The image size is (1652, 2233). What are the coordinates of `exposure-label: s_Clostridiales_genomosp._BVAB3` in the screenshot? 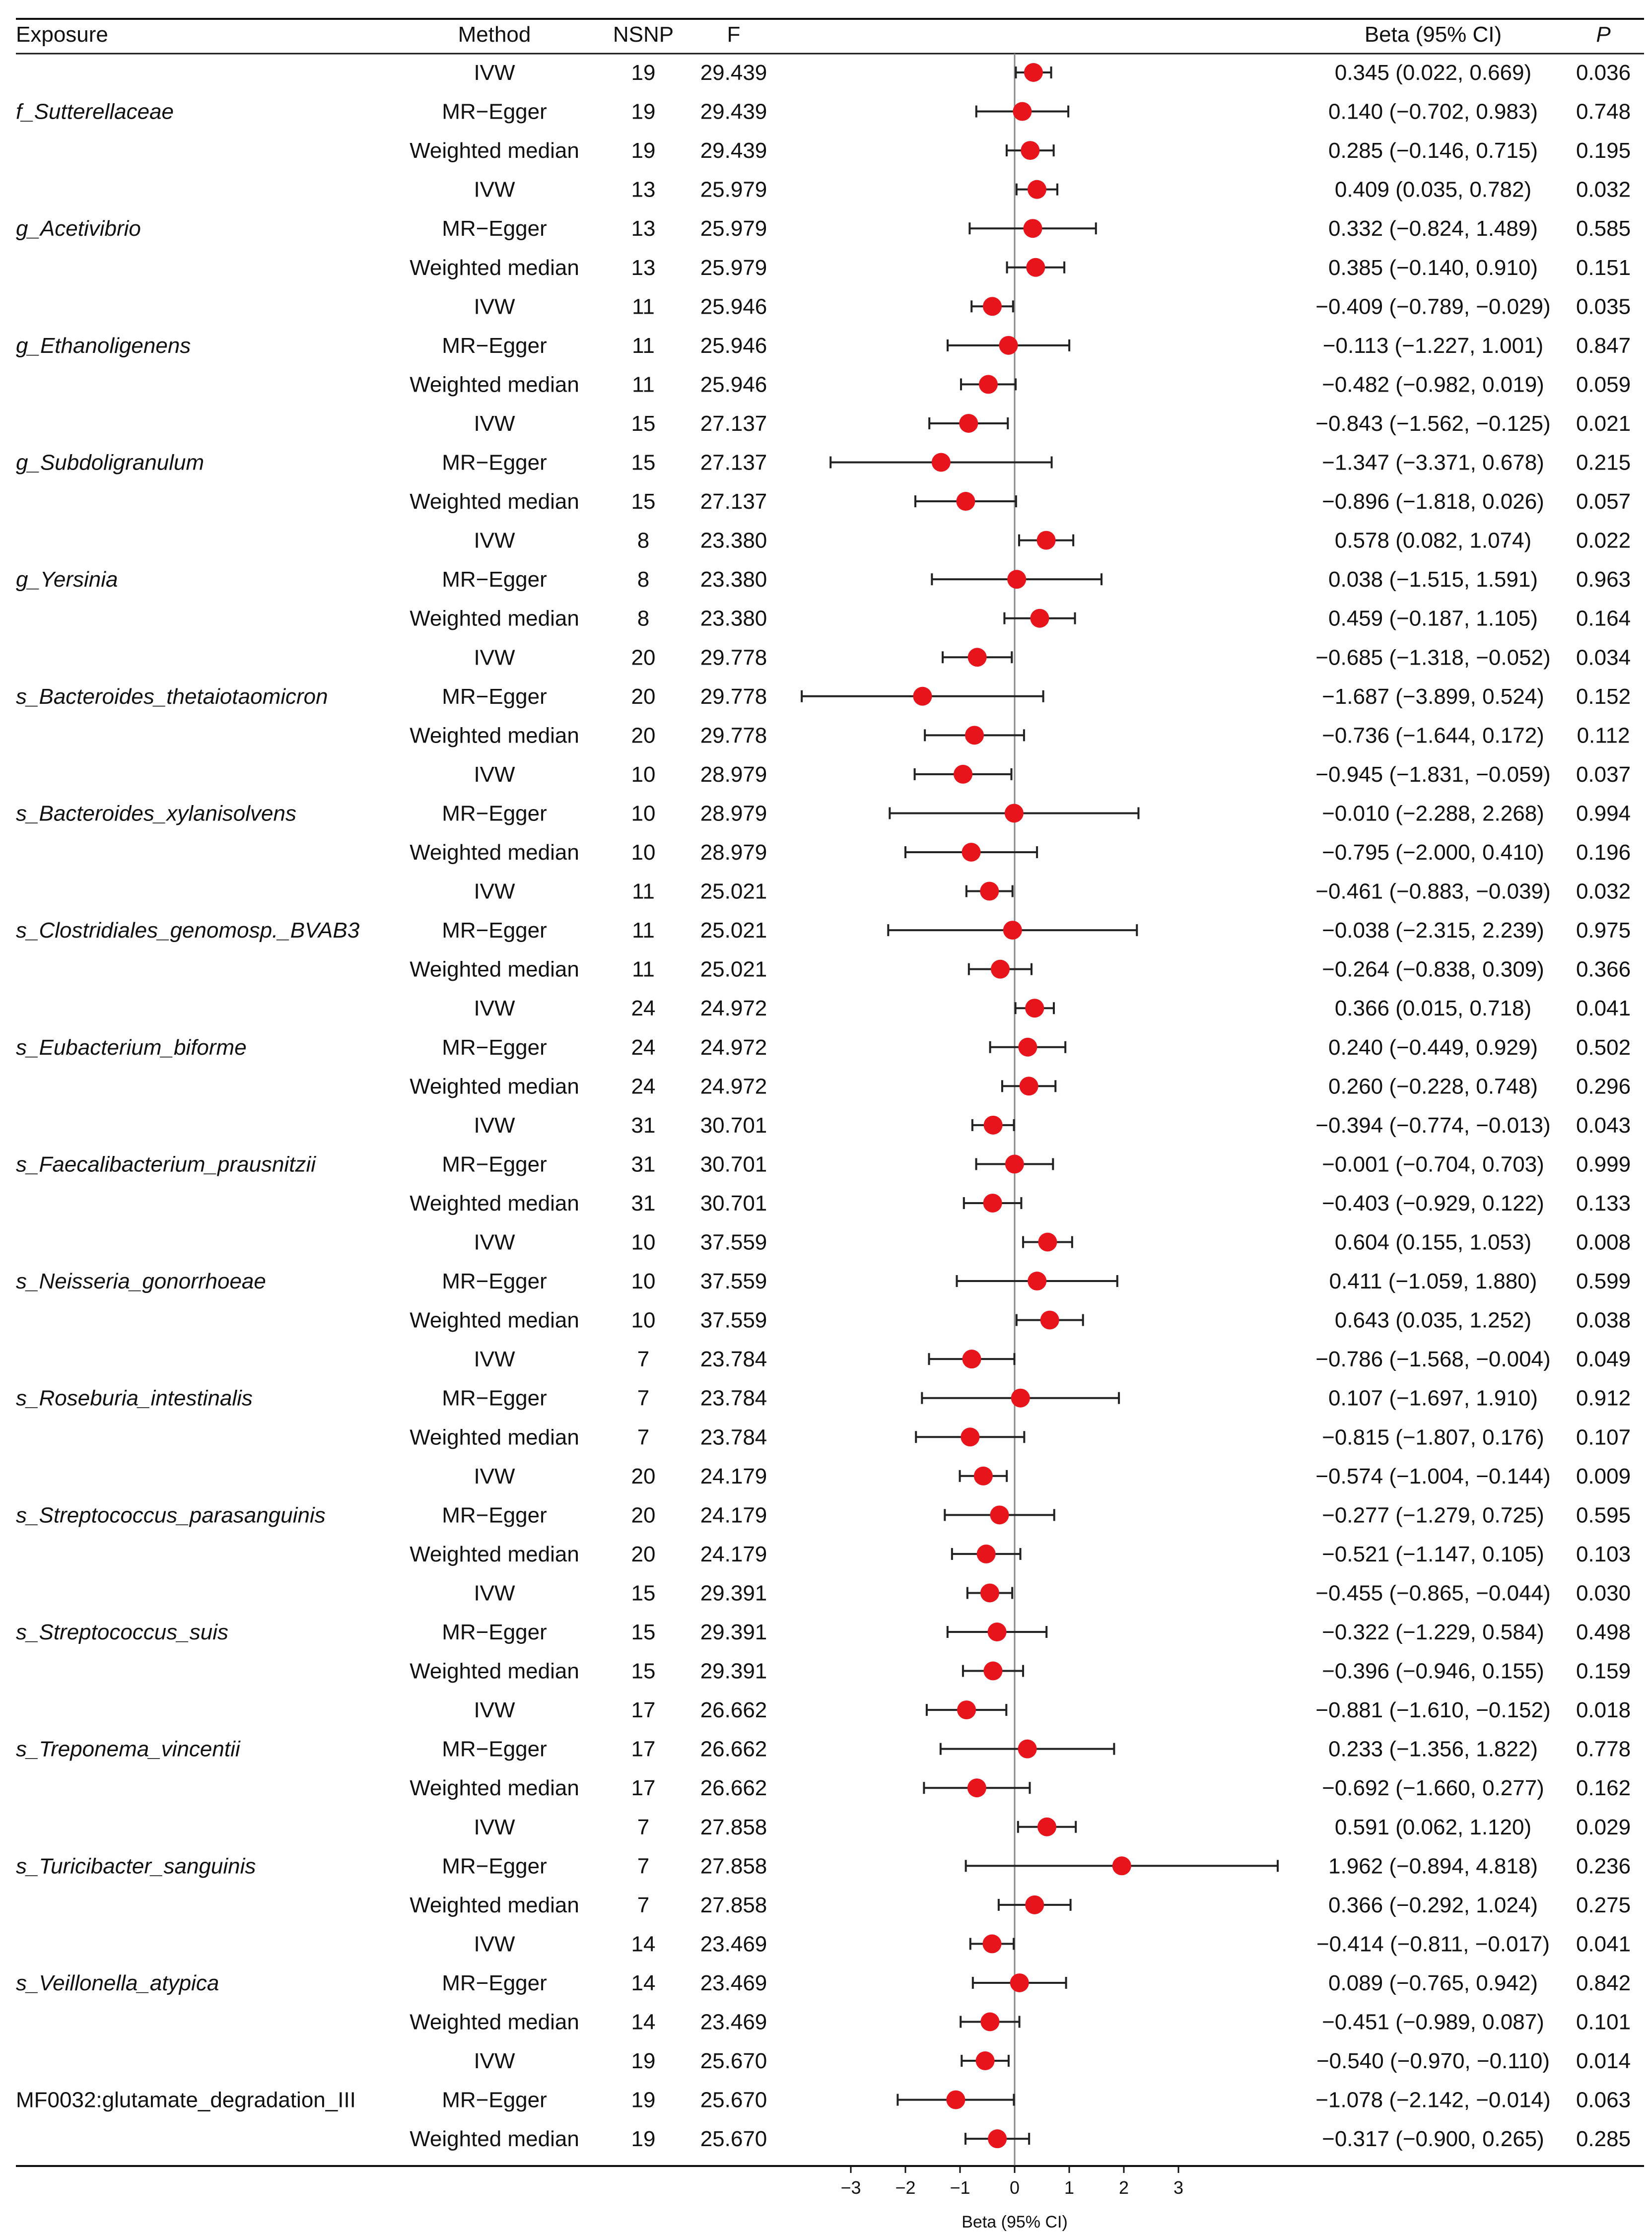 It's located at (188, 930).